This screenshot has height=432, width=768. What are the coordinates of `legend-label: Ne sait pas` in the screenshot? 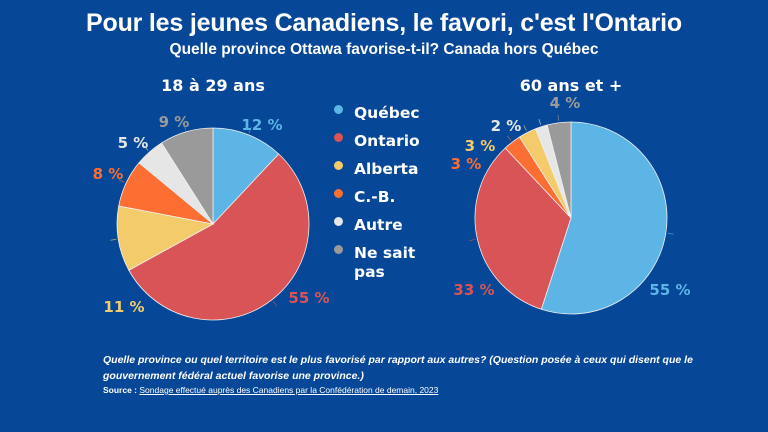 It's located at (385, 262).